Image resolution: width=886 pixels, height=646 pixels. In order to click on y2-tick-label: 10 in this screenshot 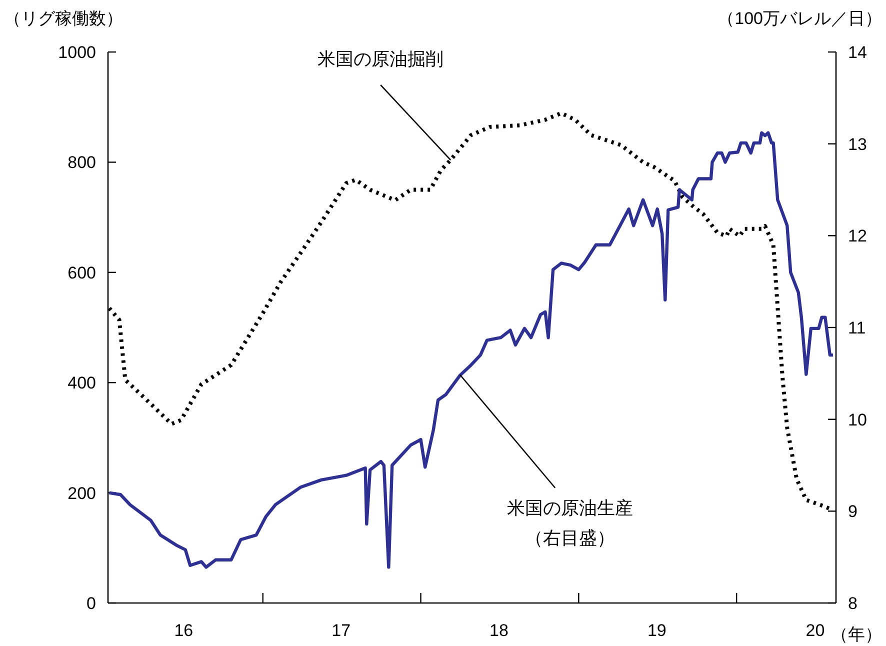, I will do `click(857, 420)`.